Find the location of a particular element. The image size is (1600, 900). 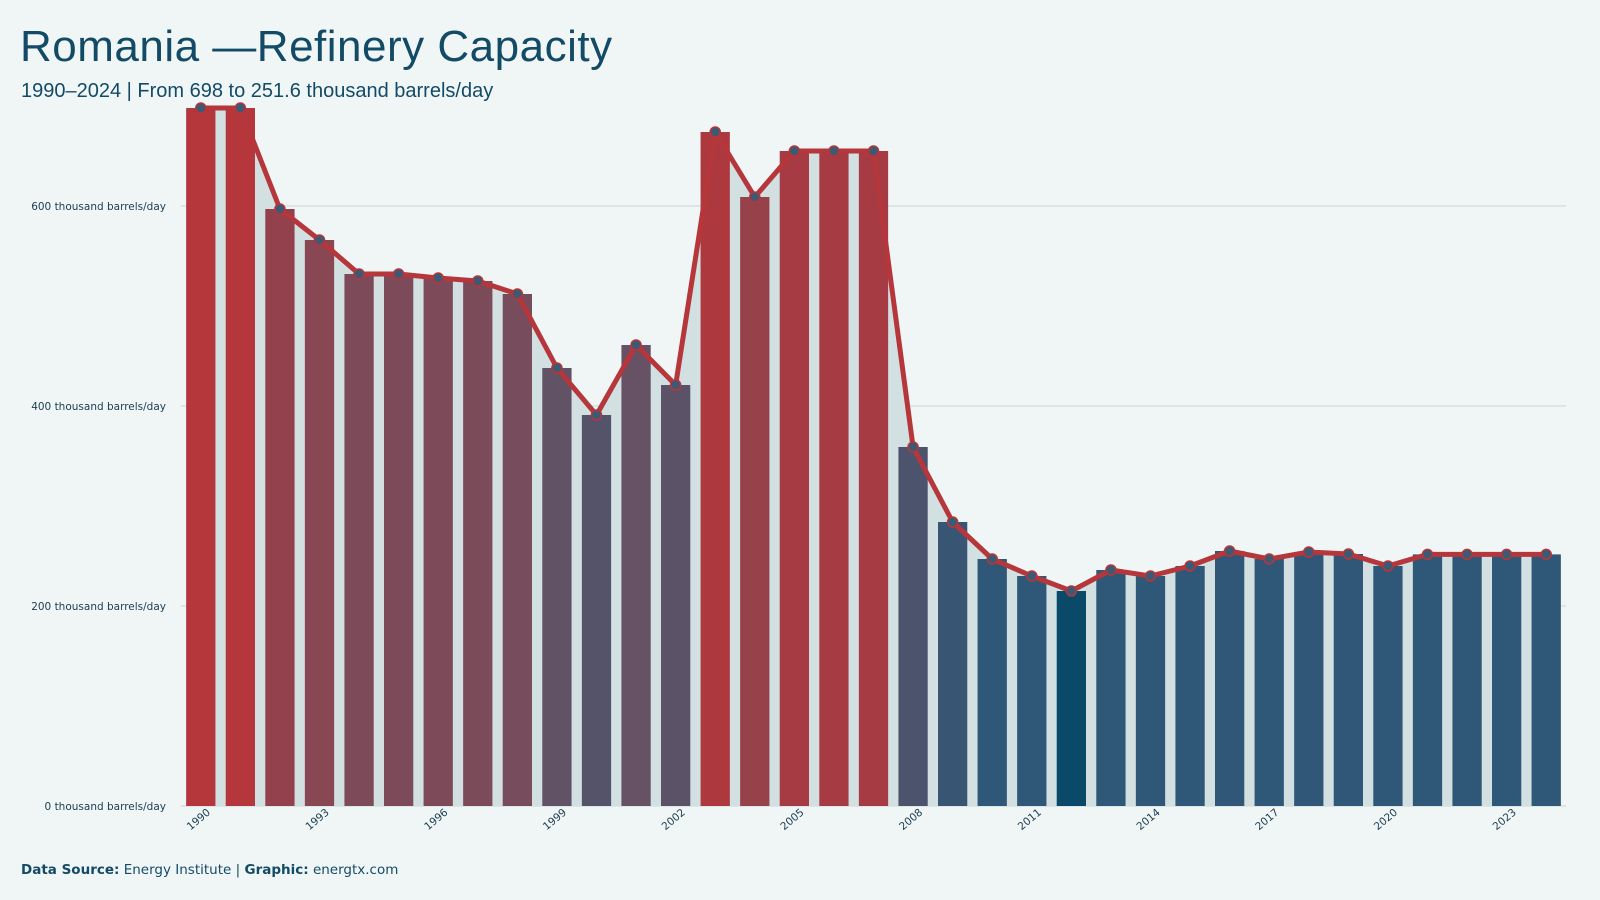

bar-2010 is located at coordinates (992, 682).